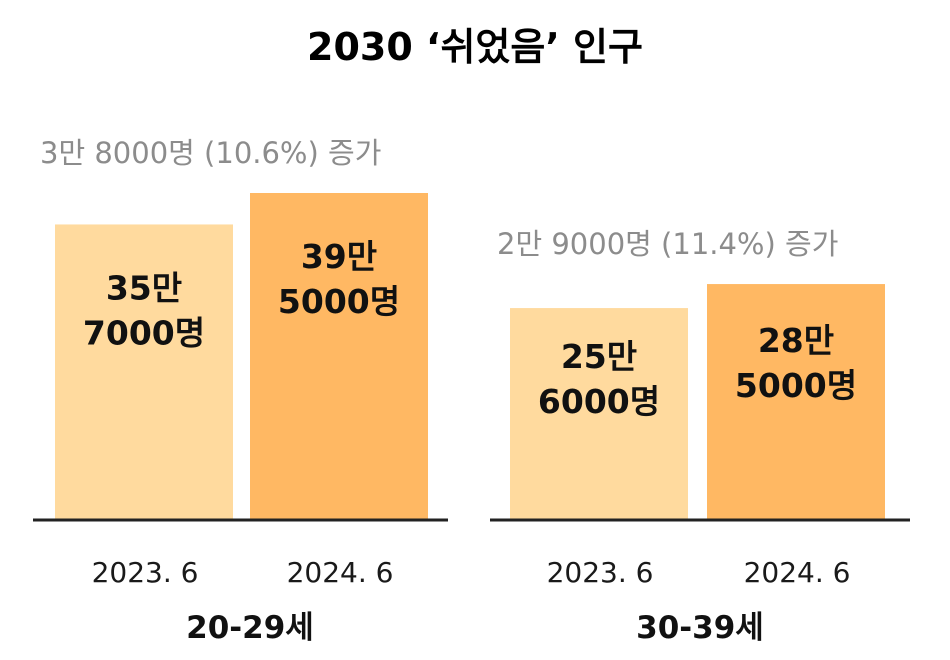 The image size is (950, 660). I want to click on increase-note: 3만 8000명 (10.6%) 증가, so click(210, 153).